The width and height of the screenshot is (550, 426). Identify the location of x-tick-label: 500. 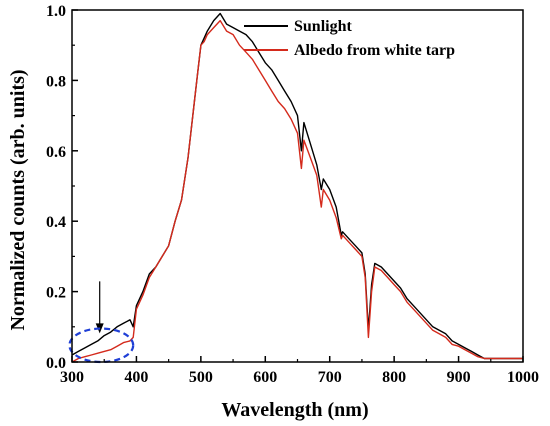
(201, 377).